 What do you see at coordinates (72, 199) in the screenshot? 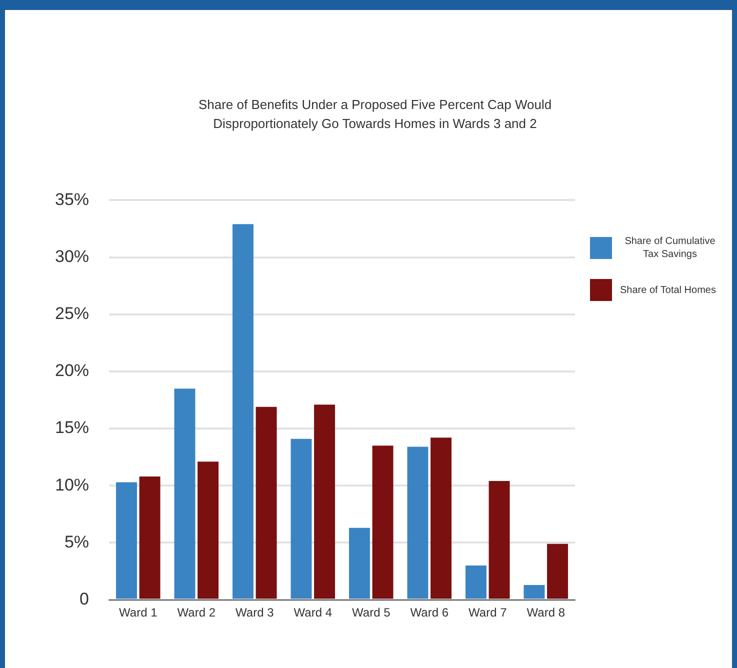
I see `y-tick-label: 35%` at bounding box center [72, 199].